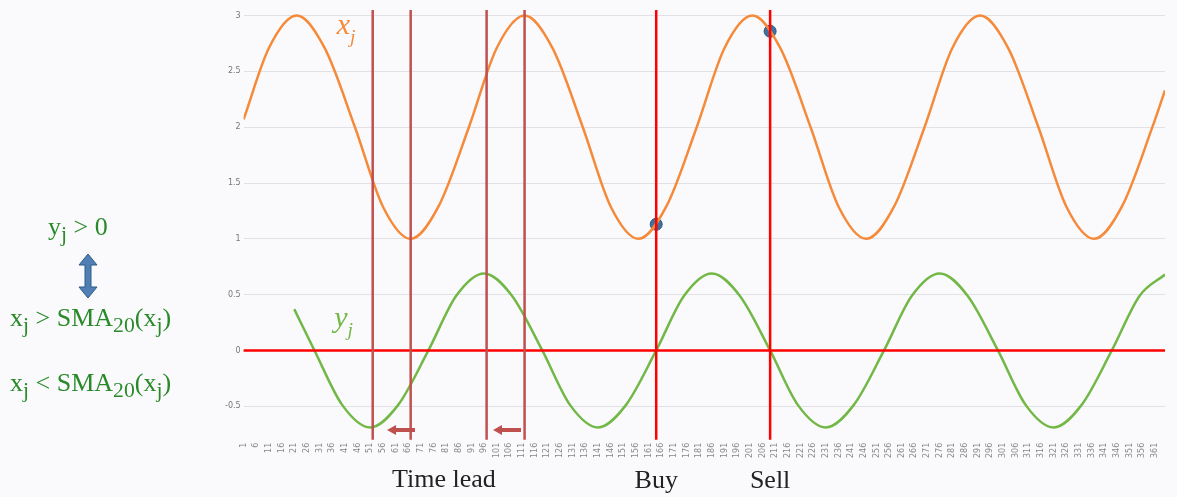 This screenshot has height=497, width=1177. What do you see at coordinates (256, 445) in the screenshot?
I see `x-tick-label: 6` at bounding box center [256, 445].